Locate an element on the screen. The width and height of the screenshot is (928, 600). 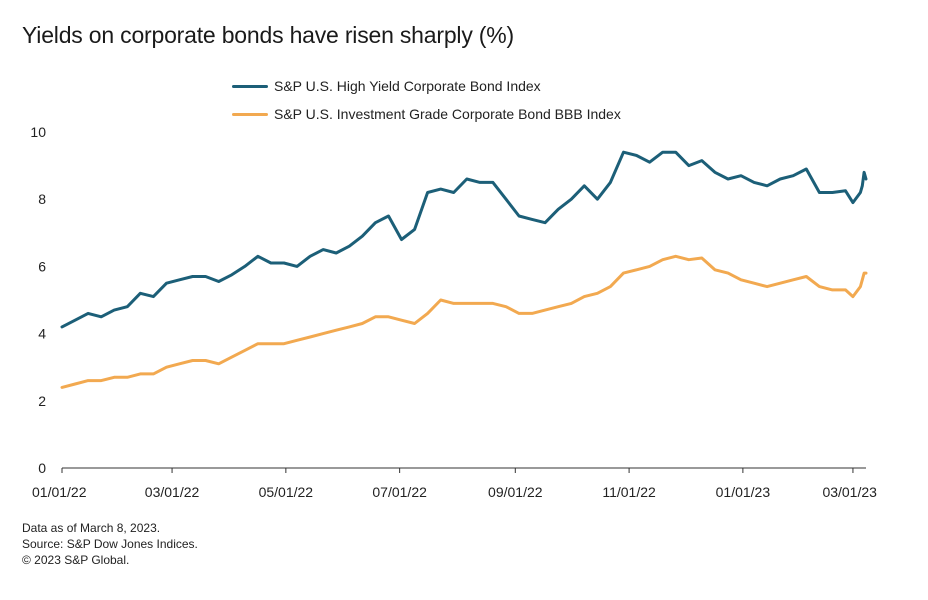
footnote-copyright: © 2023 S&P Global. is located at coordinates (76, 560).